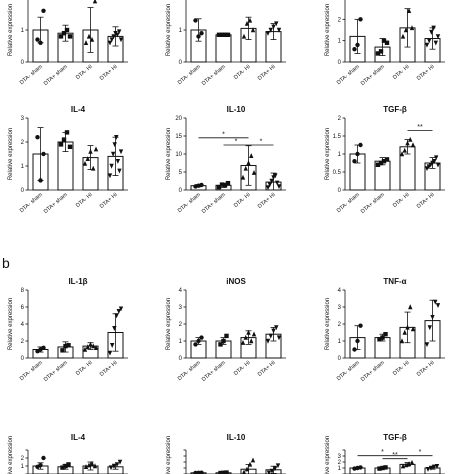 This screenshot has width=474, height=474. I want to click on x-tick-label: DTA- sham, so click(31, 371).